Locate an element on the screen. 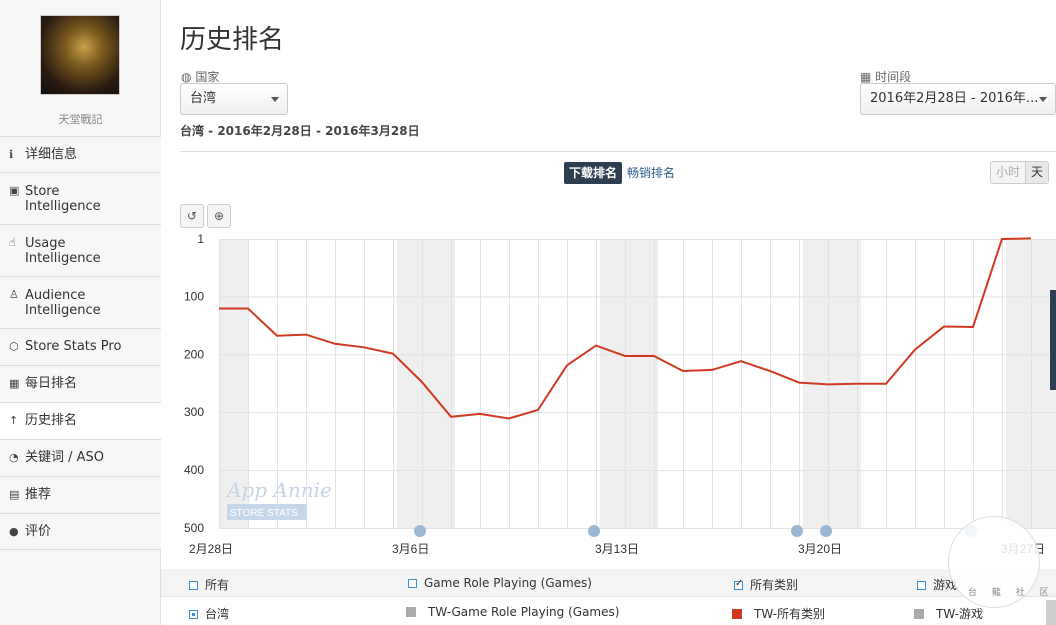 The image size is (1056, 625). zoom-button: ⊕ is located at coordinates (219, 216).